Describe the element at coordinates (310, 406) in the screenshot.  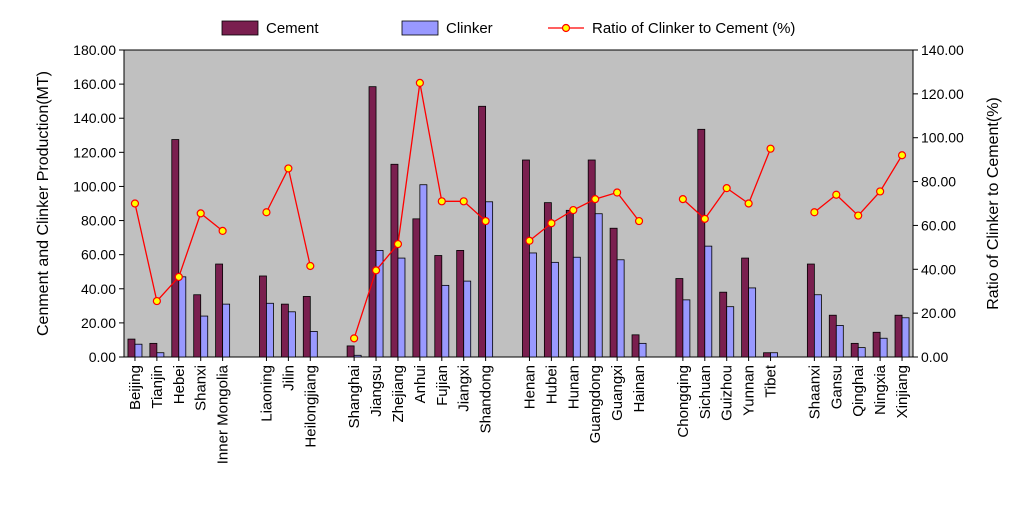
I see `category-label: Heilongjiang` at that location.